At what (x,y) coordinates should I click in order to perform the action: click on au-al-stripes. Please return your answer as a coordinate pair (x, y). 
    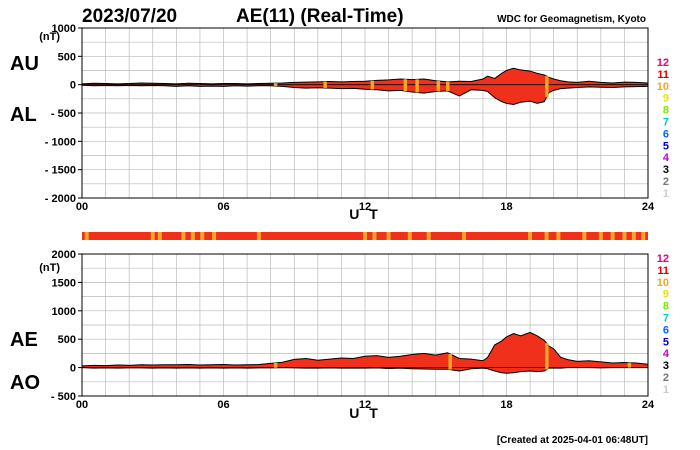
    Looking at the image, I should click on (411, 87).